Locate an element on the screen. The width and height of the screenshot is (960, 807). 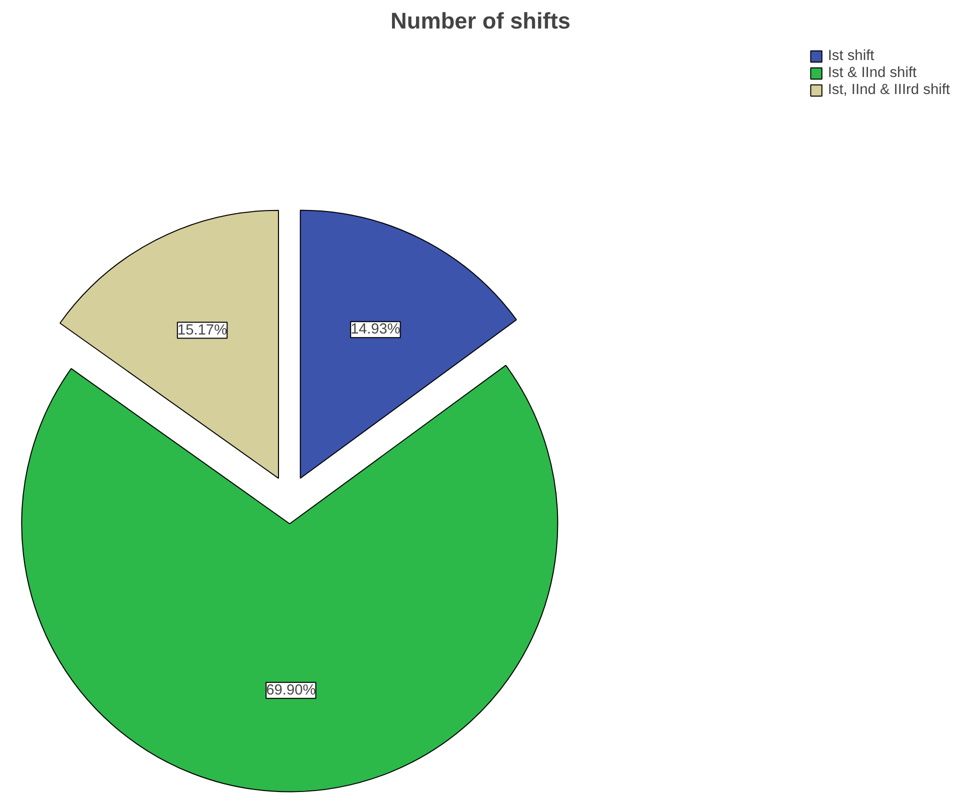
legend-label: Ist shift is located at coordinates (851, 56).